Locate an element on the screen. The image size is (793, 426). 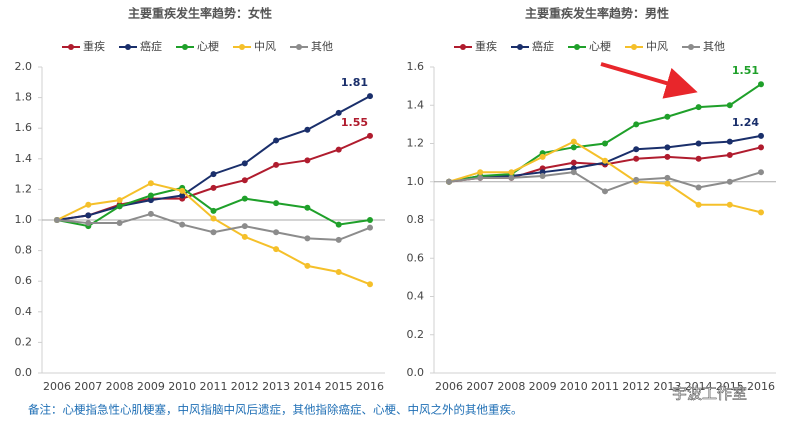
y-tick-label: 2.0 is located at coordinates (24, 66).